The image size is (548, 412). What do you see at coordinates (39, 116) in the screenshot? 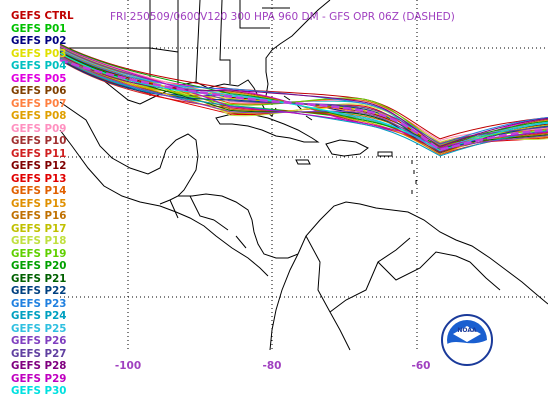
I see `legend-entry: GEFS P08` at bounding box center [39, 116].